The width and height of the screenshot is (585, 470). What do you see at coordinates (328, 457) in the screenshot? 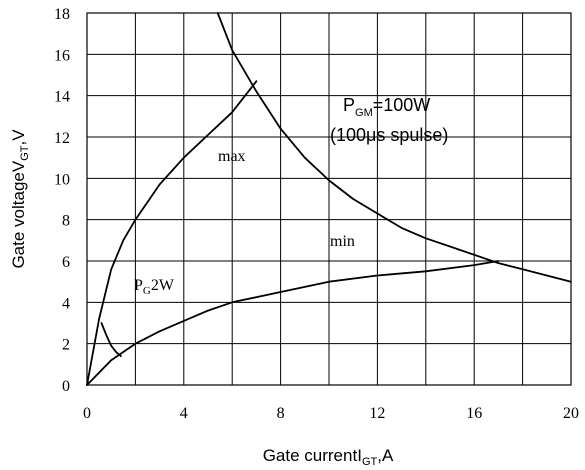
I see `x-axis-label: Gate currentIGT,A` at bounding box center [328, 457].